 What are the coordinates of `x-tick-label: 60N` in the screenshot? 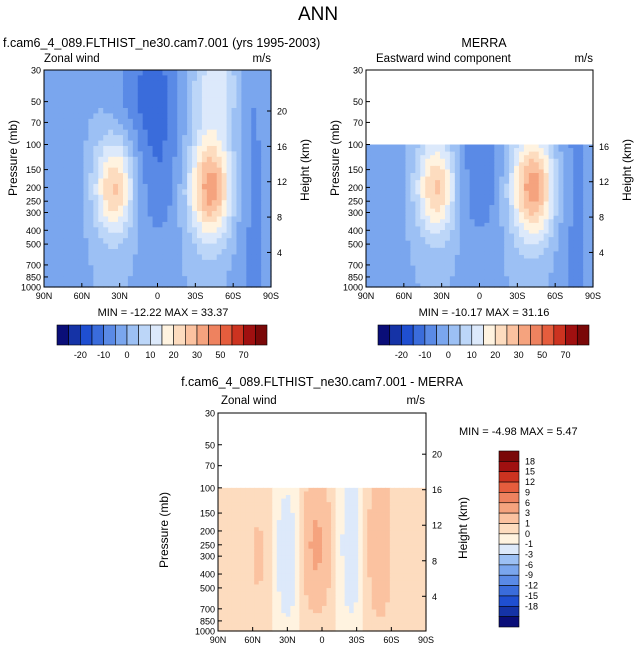 It's located at (404, 296).